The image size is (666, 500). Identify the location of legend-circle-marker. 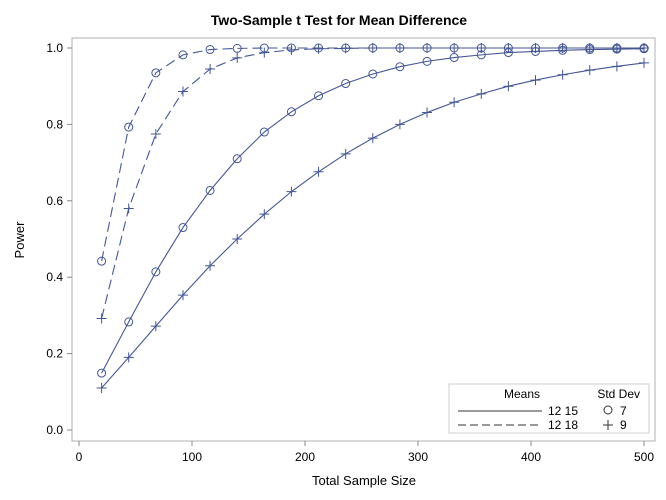
(608, 410).